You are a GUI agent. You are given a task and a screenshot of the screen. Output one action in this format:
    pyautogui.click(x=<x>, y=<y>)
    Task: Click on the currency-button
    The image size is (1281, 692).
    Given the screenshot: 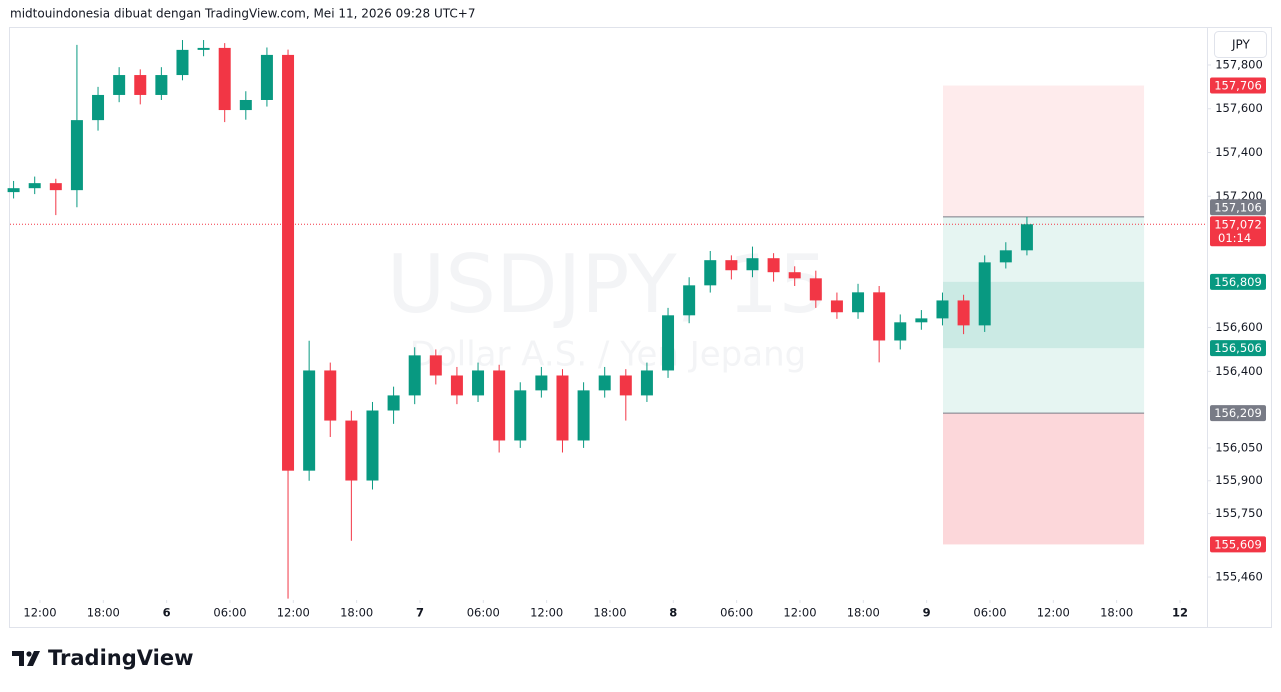 What is the action you would take?
    pyautogui.click(x=1240, y=44)
    